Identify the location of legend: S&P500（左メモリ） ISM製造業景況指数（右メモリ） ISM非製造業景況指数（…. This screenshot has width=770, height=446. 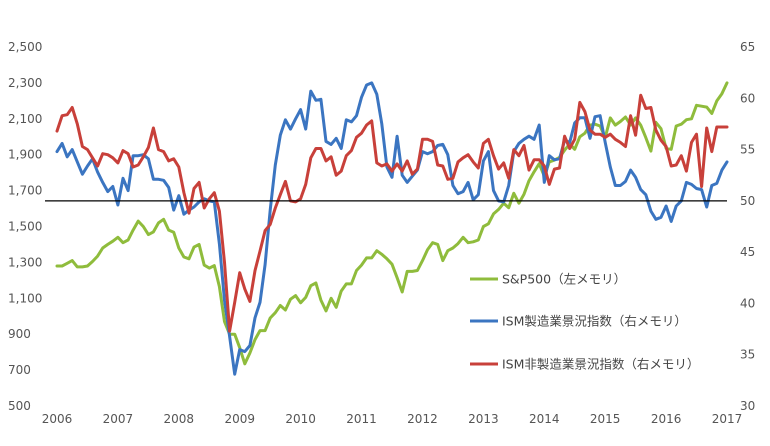
(584, 322).